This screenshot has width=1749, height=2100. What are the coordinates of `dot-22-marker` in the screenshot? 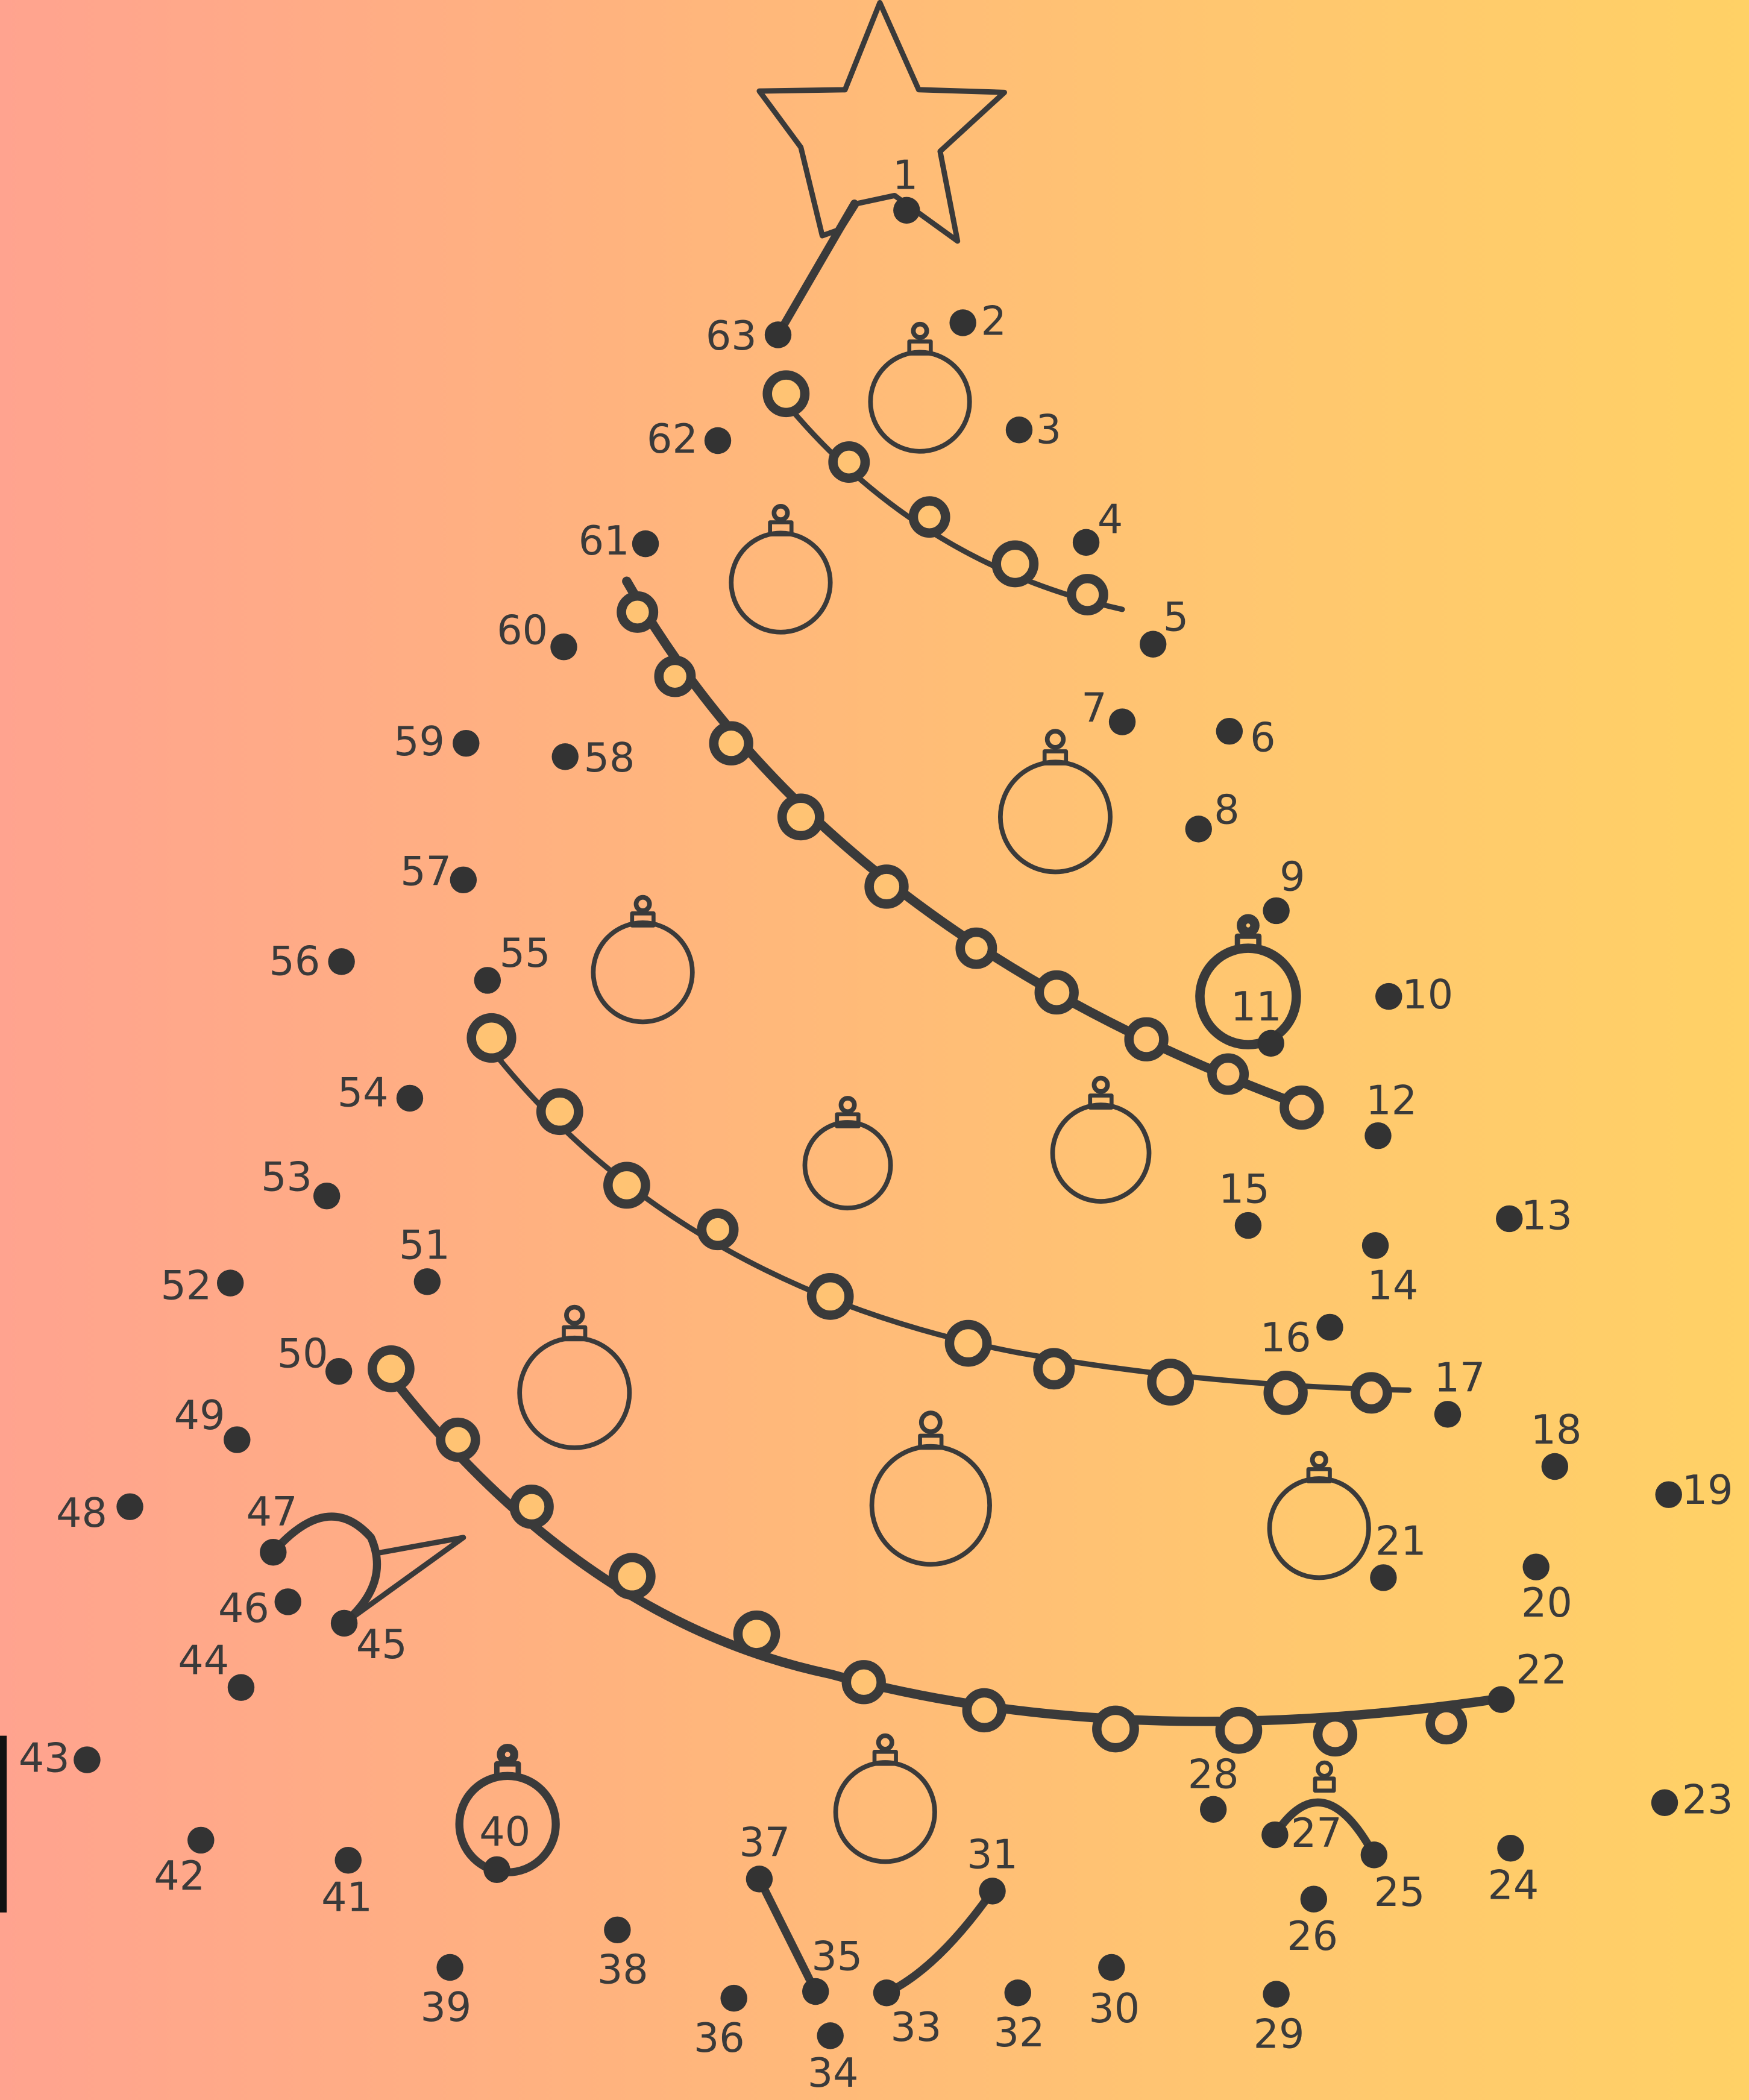 It's located at (1501, 1699).